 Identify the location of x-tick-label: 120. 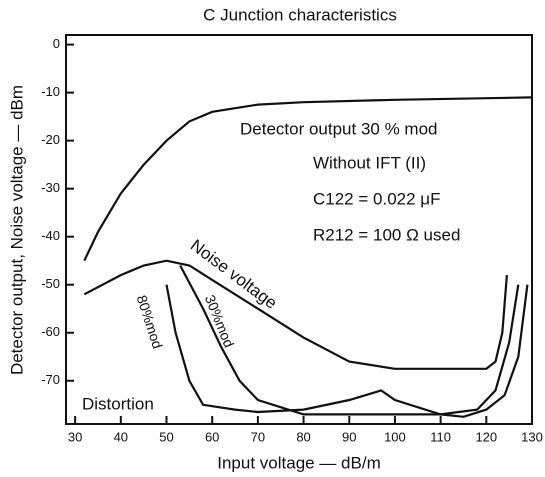
(486, 436).